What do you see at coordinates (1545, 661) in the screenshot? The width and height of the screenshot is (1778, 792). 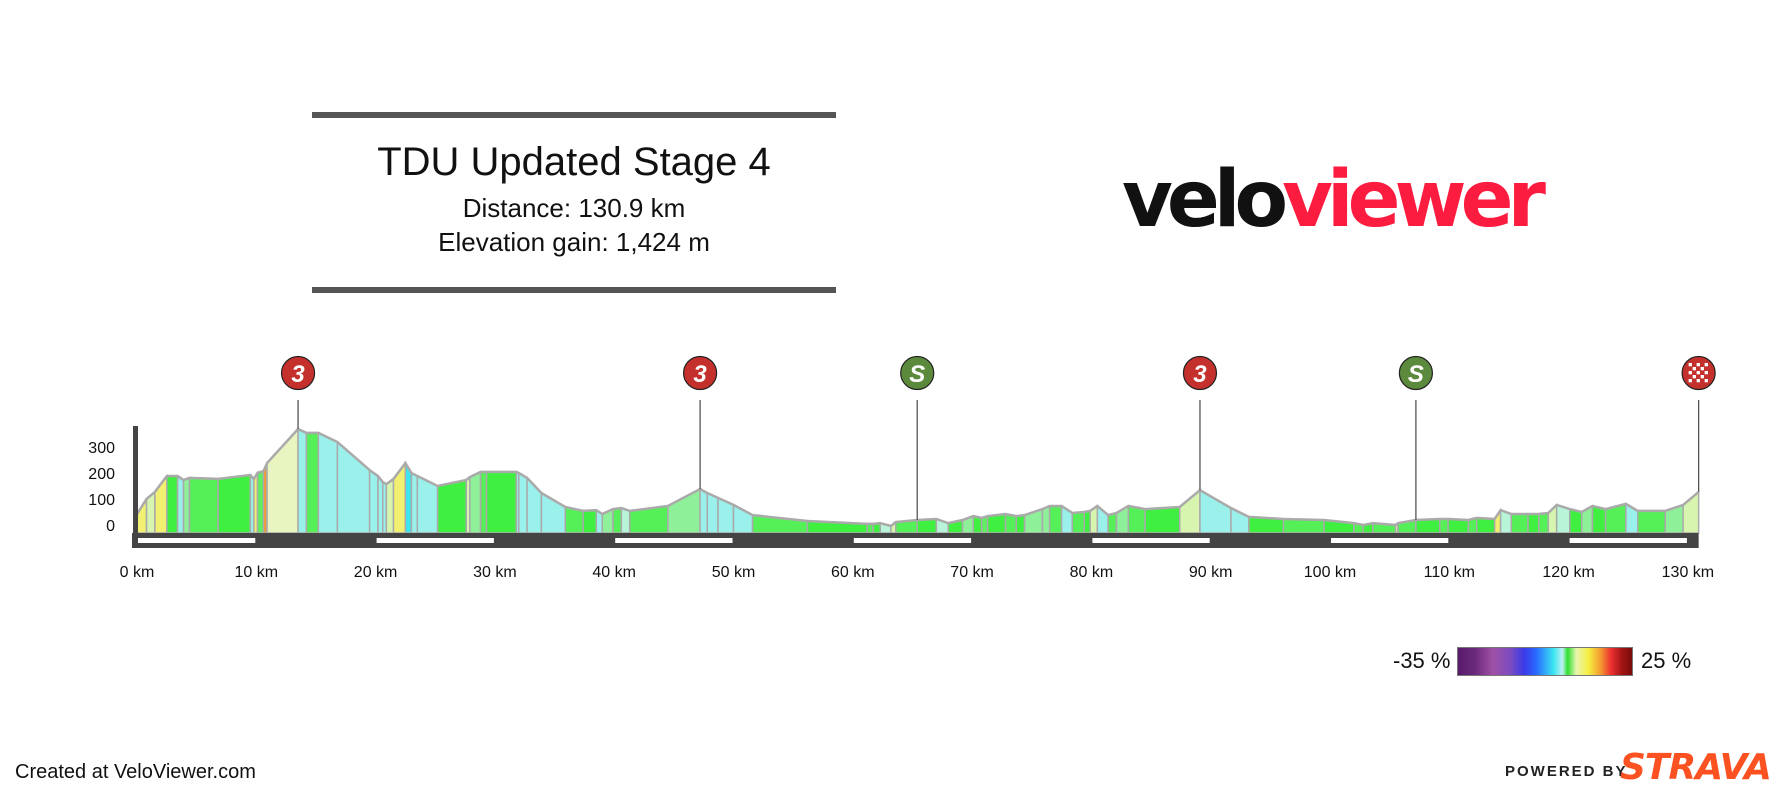 I see `gradient-legend-bar` at bounding box center [1545, 661].